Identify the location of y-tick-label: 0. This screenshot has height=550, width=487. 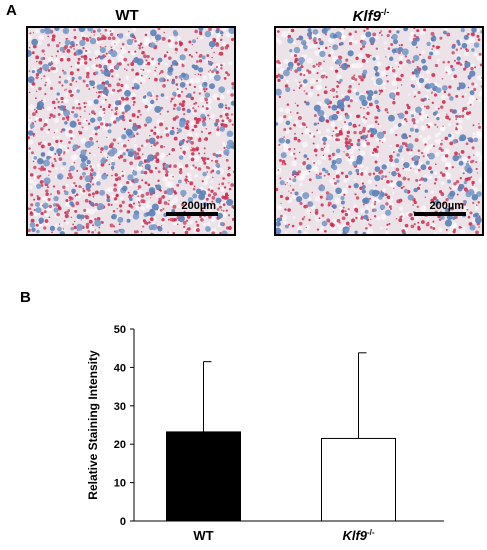
(123, 522).